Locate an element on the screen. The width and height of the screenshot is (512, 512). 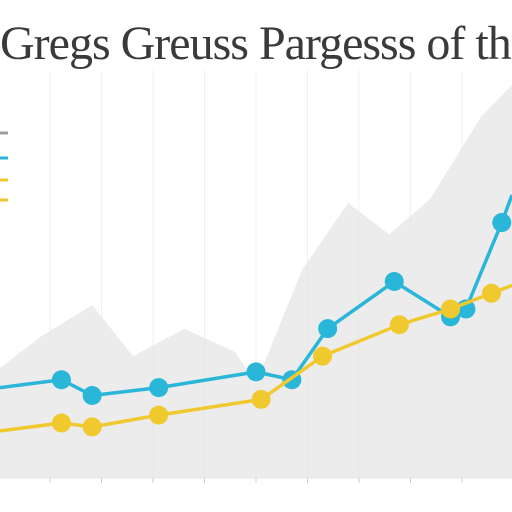
legend is located at coordinates (4, 166).